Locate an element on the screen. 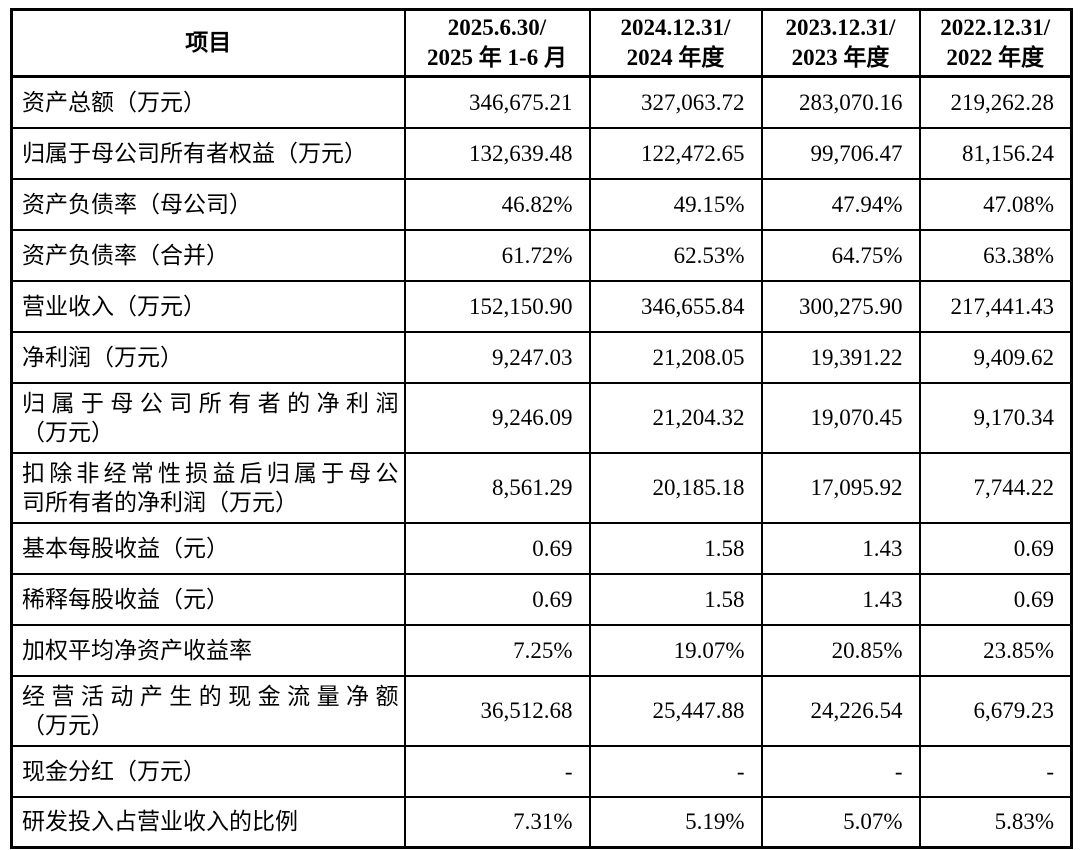  column-header-line: 2022.12.31/ is located at coordinates (995, 27).